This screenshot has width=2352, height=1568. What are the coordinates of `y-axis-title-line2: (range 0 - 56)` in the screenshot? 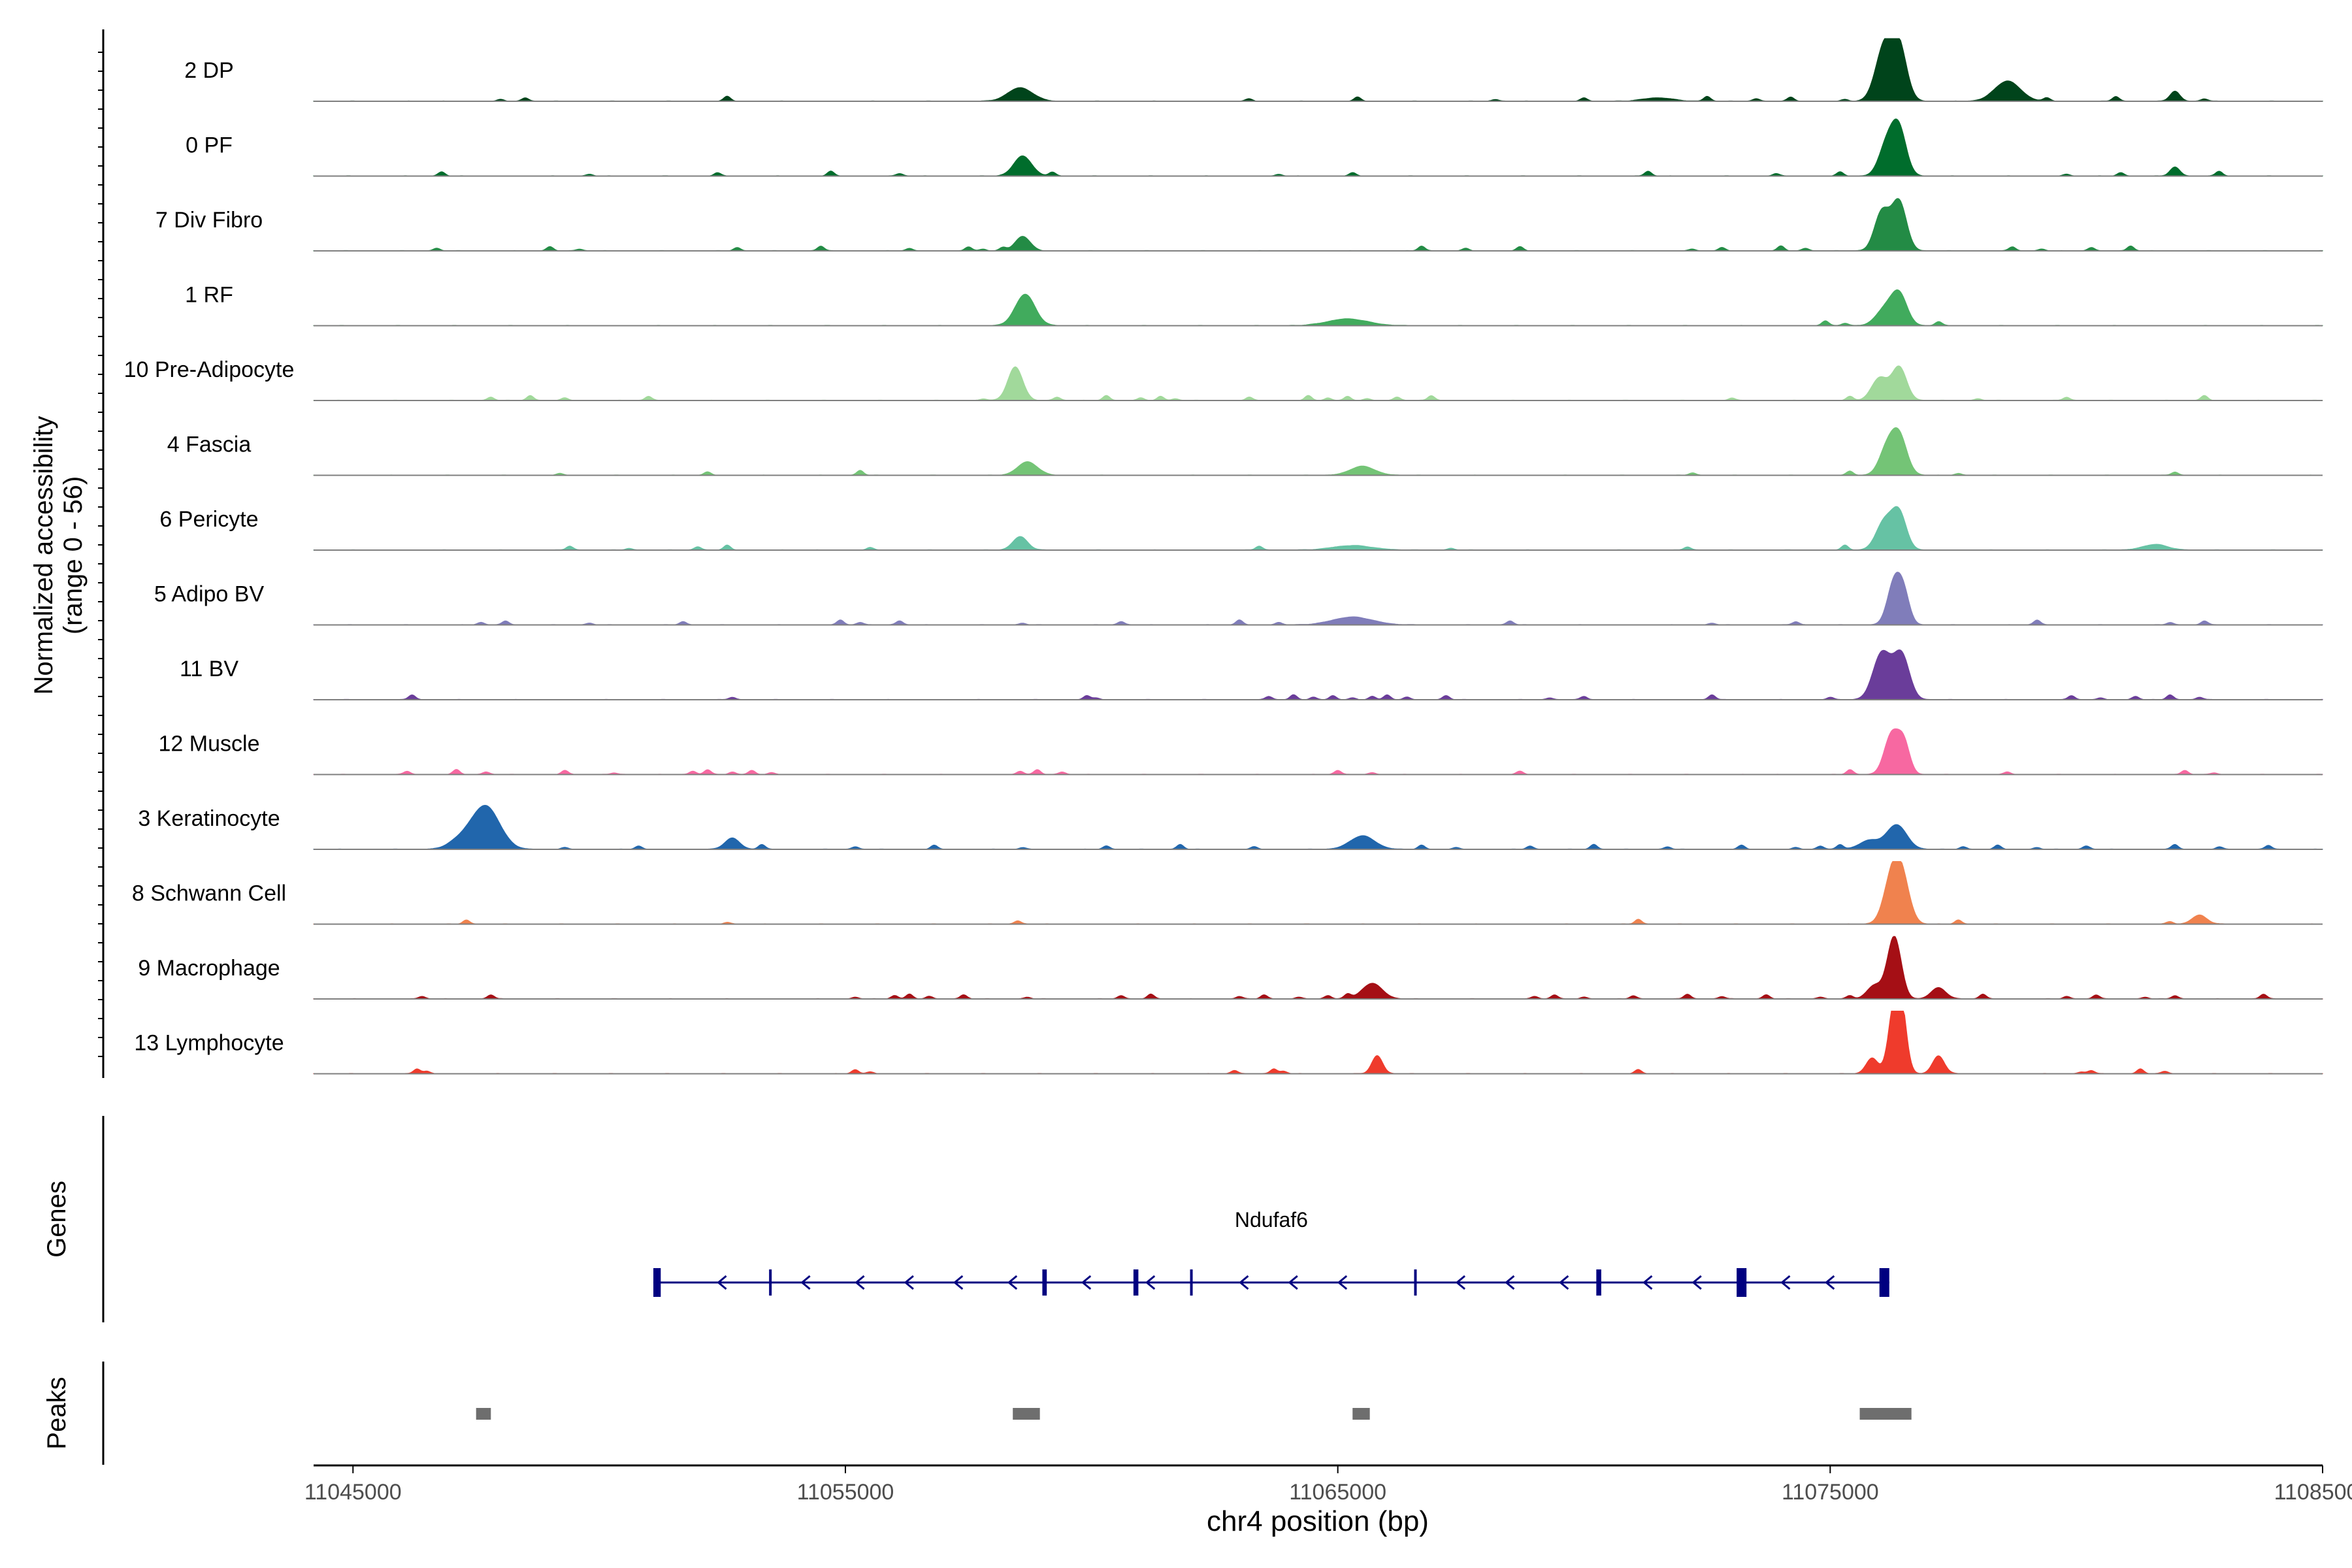 It's located at (73, 555).